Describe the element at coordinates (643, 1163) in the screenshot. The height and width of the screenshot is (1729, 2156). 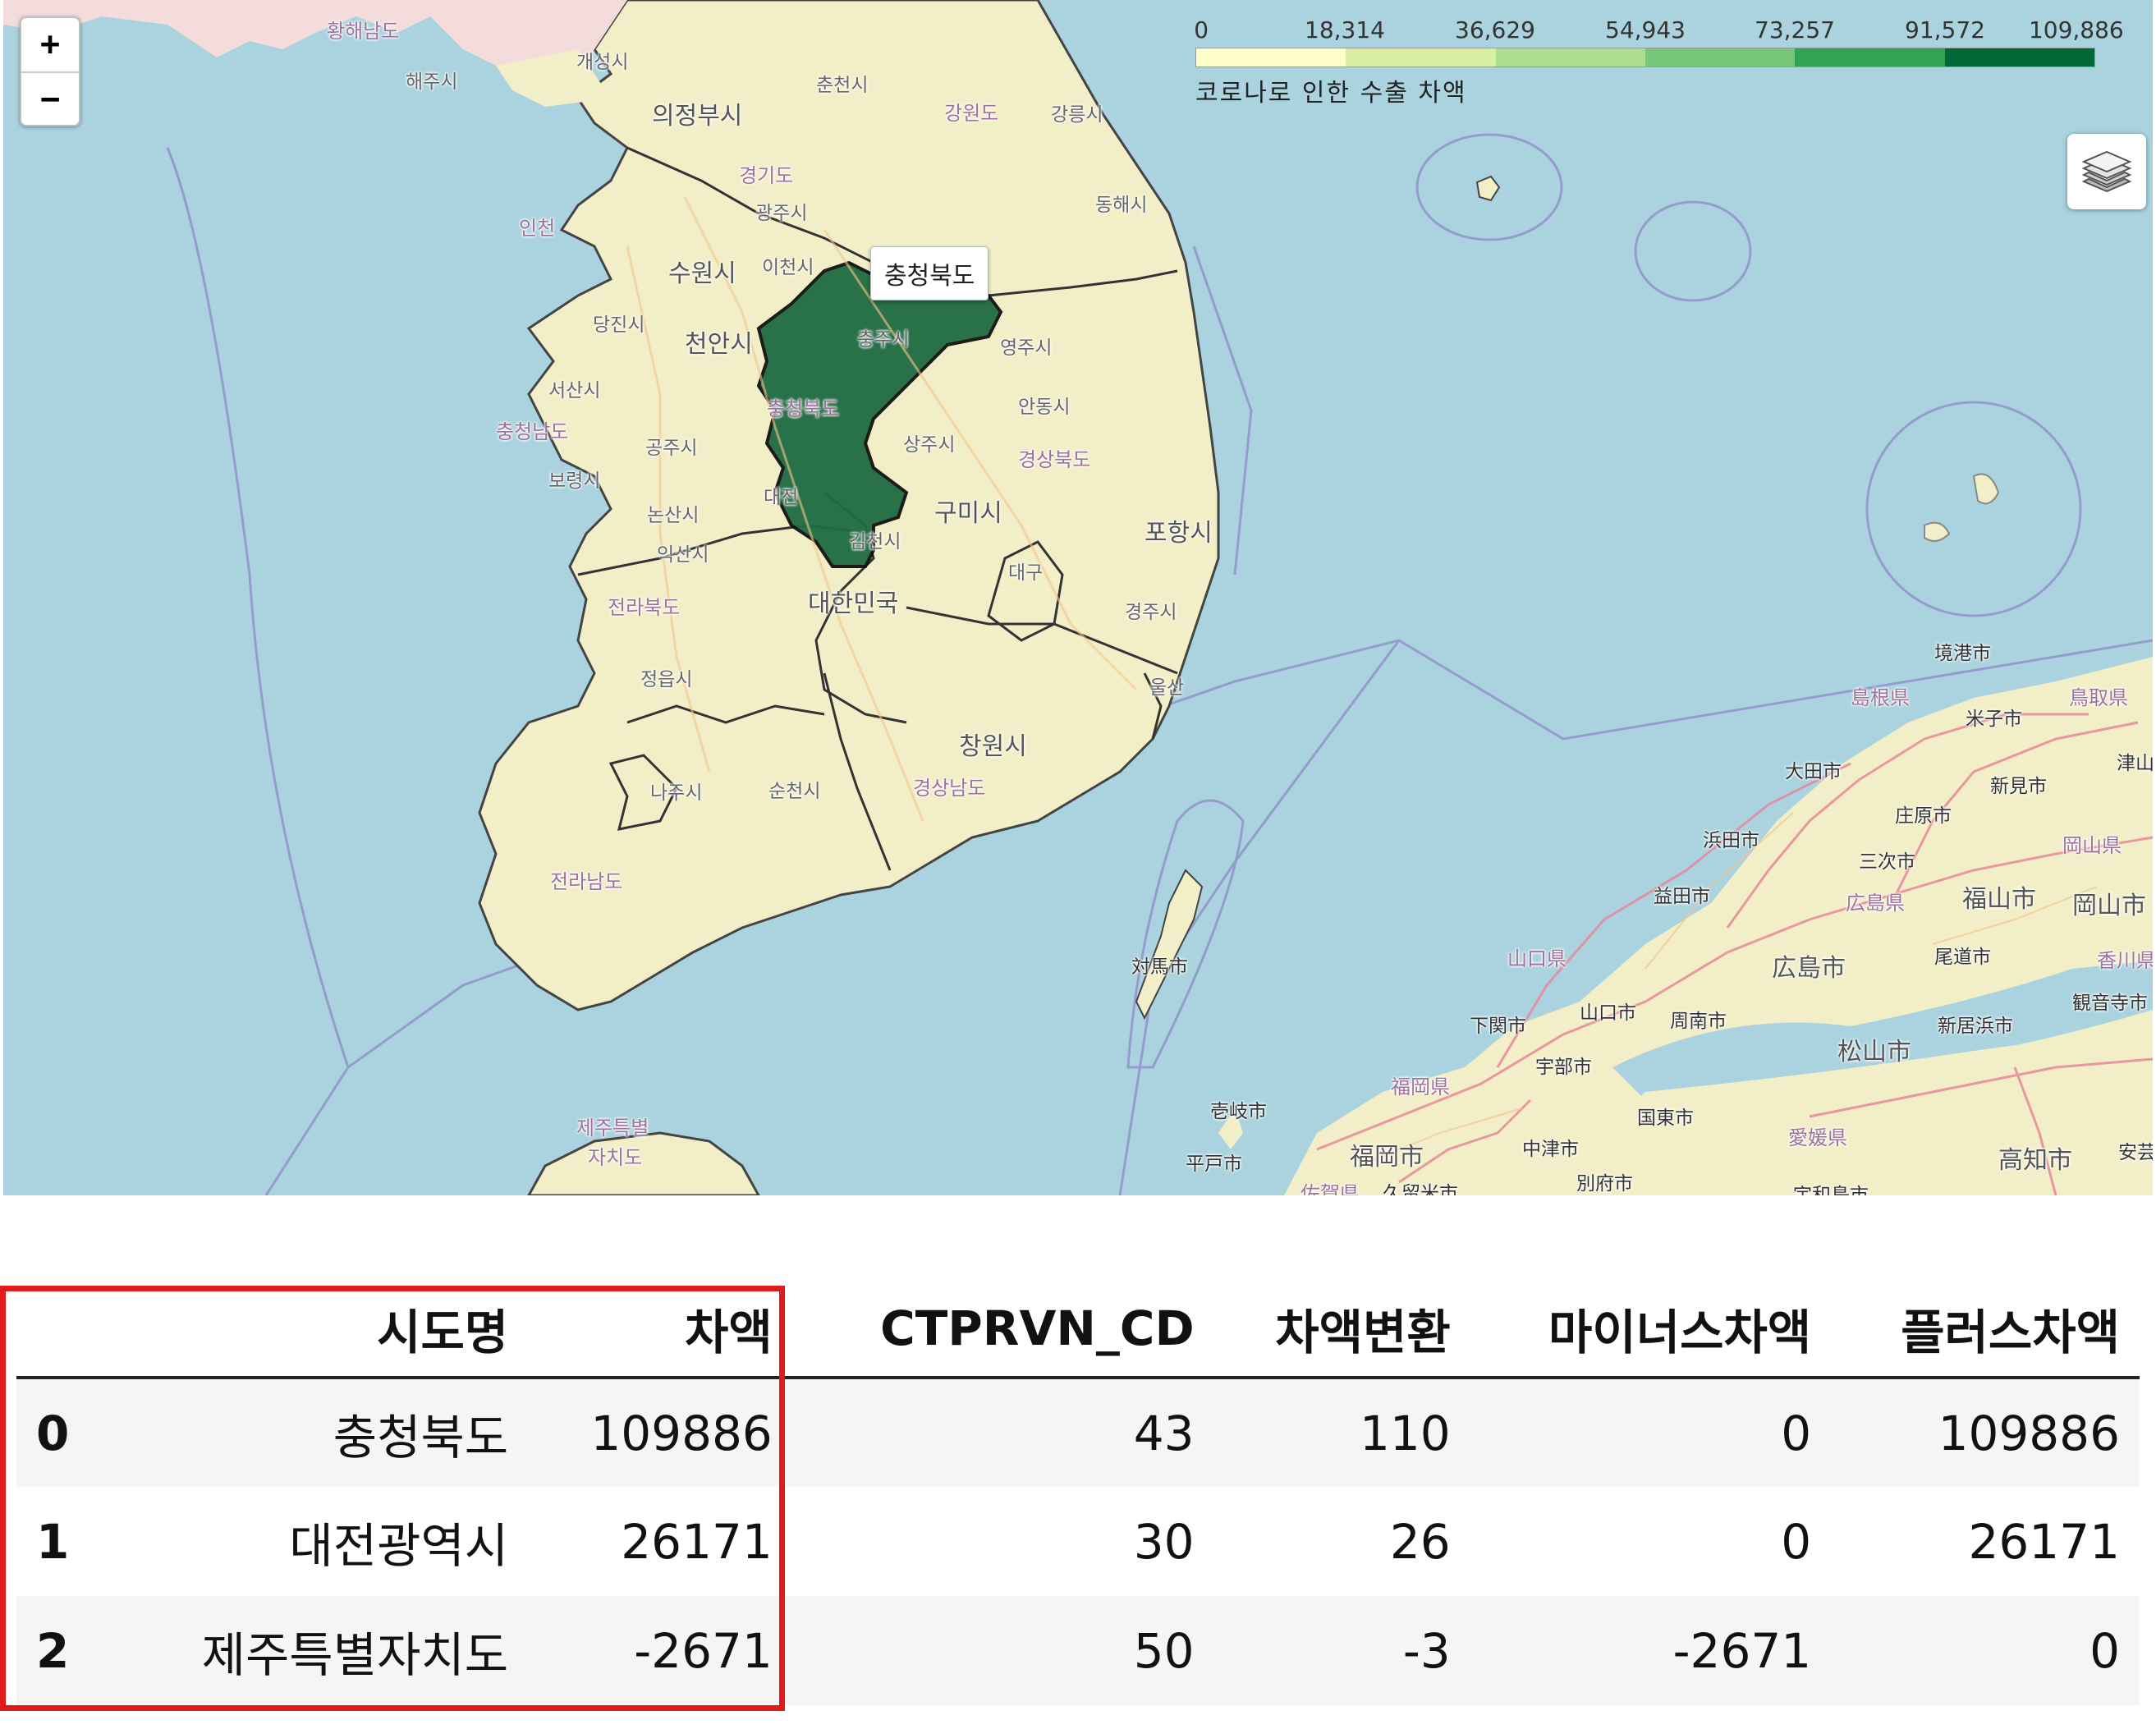
I see `jeju-land` at that location.